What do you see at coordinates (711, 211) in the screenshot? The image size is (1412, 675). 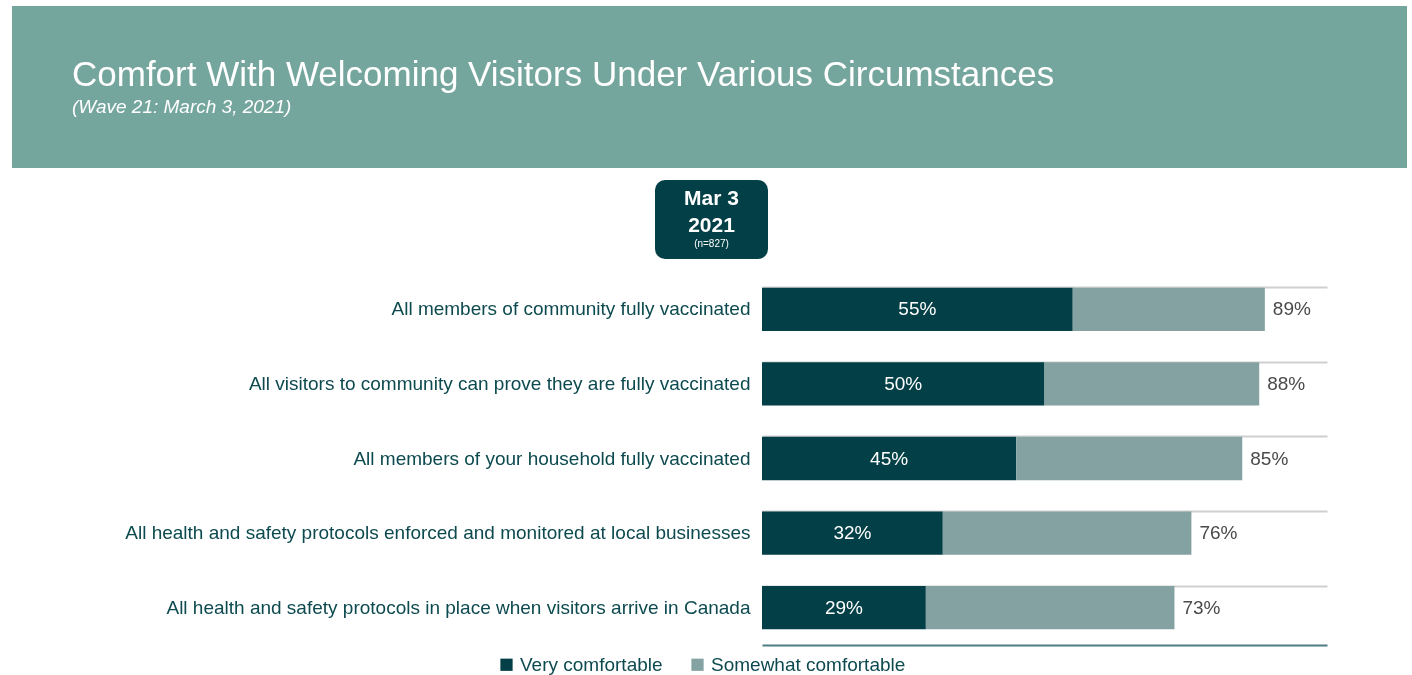 I see `text: Mar 3 2021` at bounding box center [711, 211].